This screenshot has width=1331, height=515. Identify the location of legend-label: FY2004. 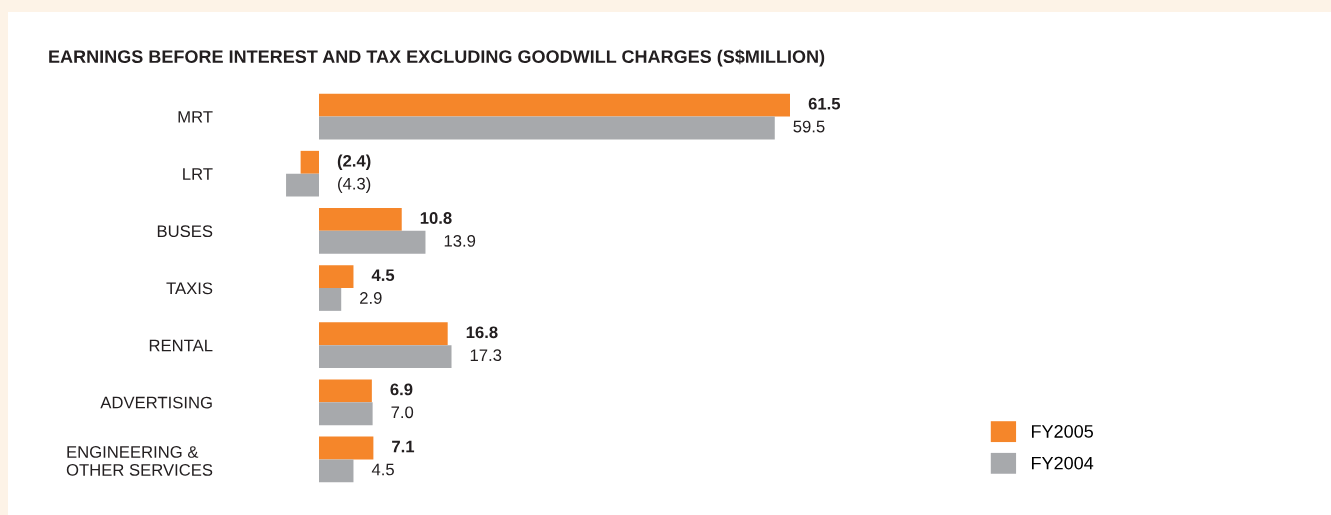
(1063, 463).